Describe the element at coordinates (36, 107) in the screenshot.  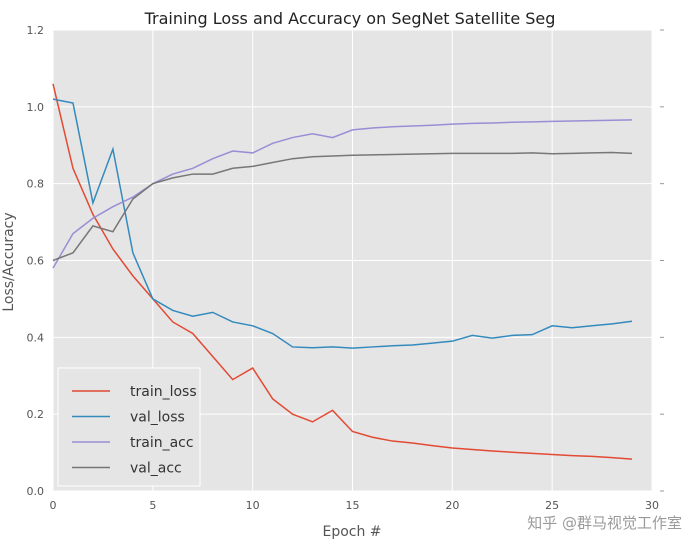
I see `y-tick-label: 1.0` at that location.